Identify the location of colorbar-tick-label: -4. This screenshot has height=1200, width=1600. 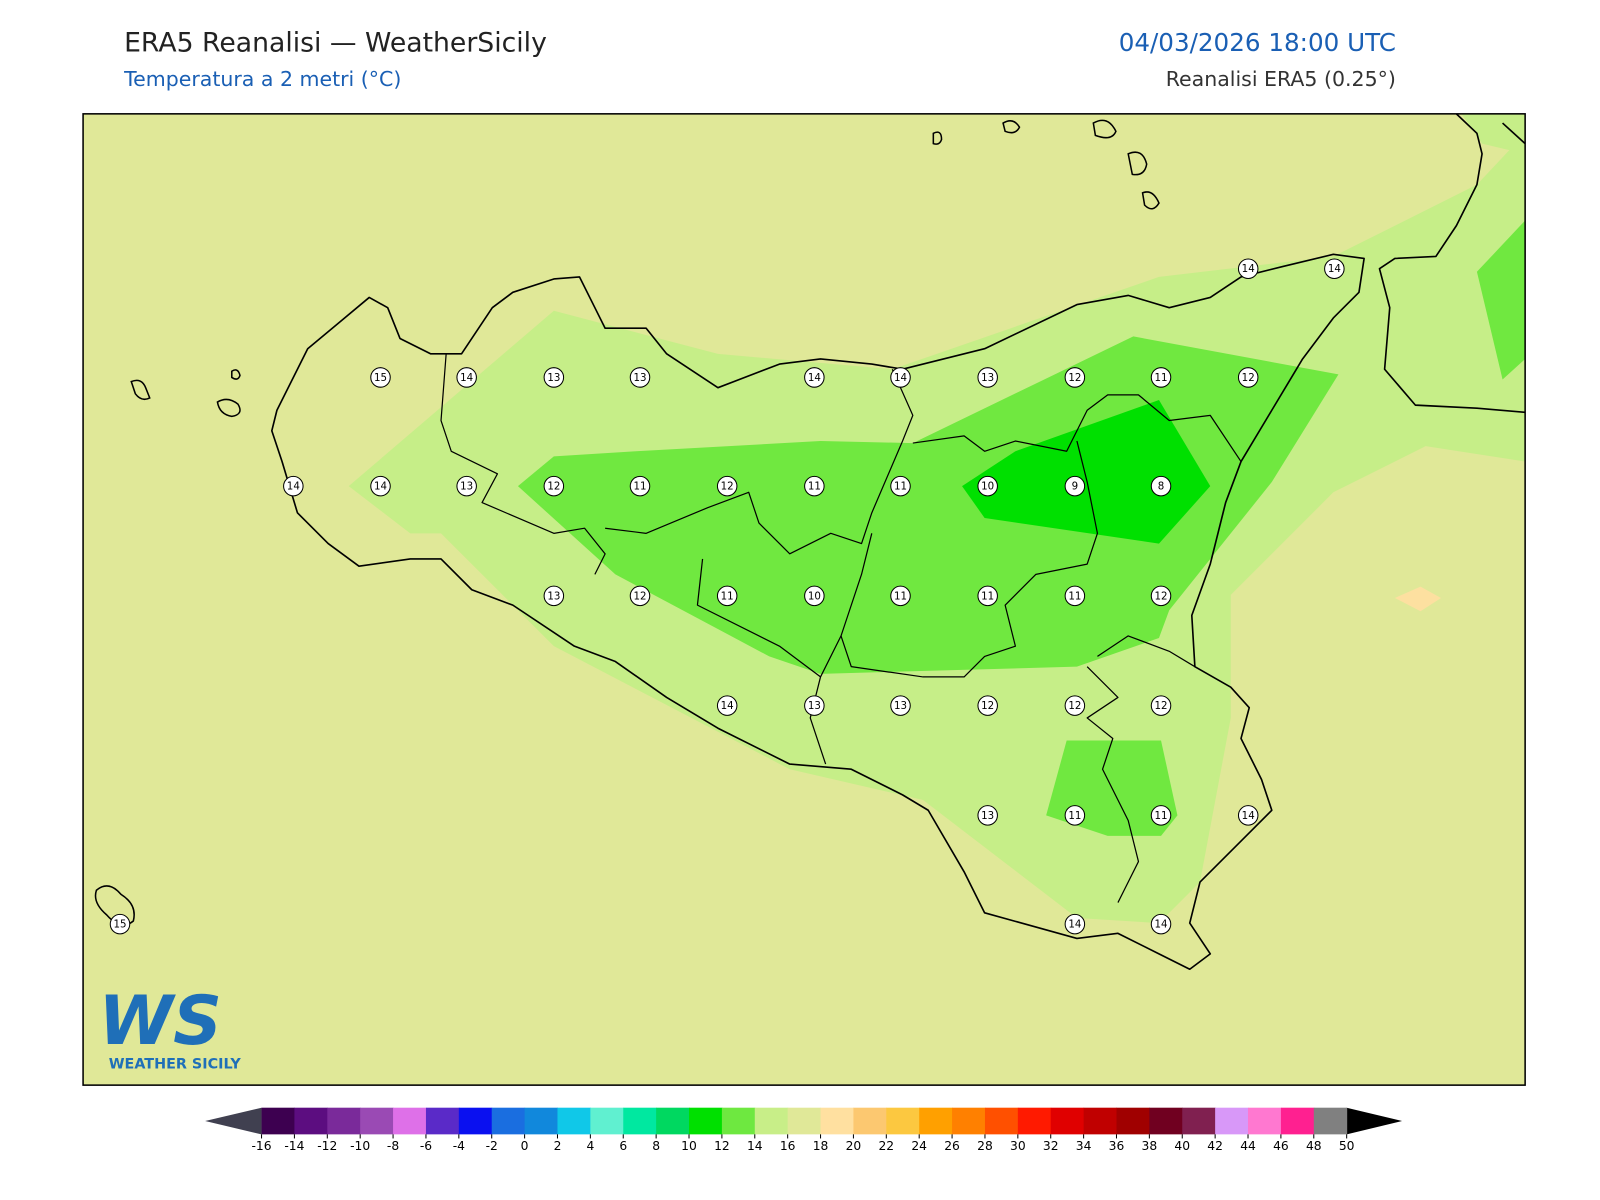
(459, 1146).